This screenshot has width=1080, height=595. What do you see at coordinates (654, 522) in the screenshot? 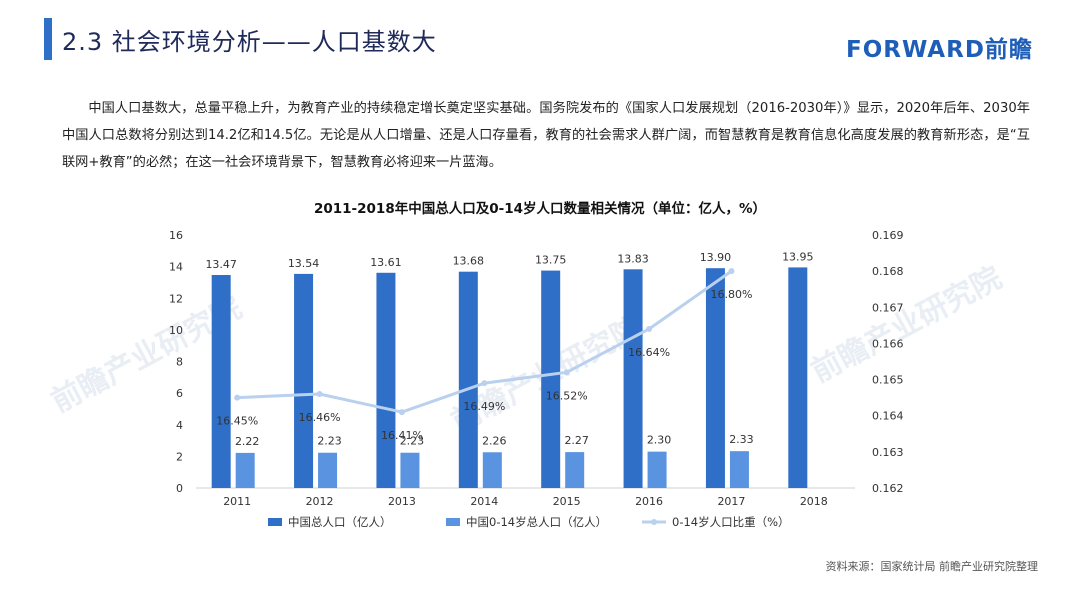
I see `legend-ratio-marker` at bounding box center [654, 522].